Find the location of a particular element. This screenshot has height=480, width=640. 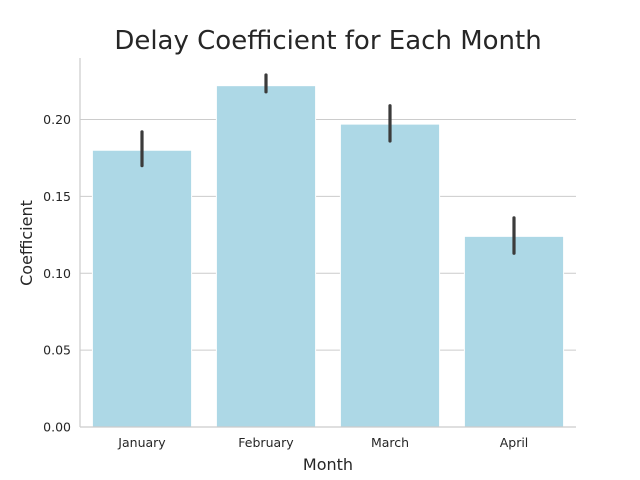

y-tick-label: 0.10 is located at coordinates (57, 273).